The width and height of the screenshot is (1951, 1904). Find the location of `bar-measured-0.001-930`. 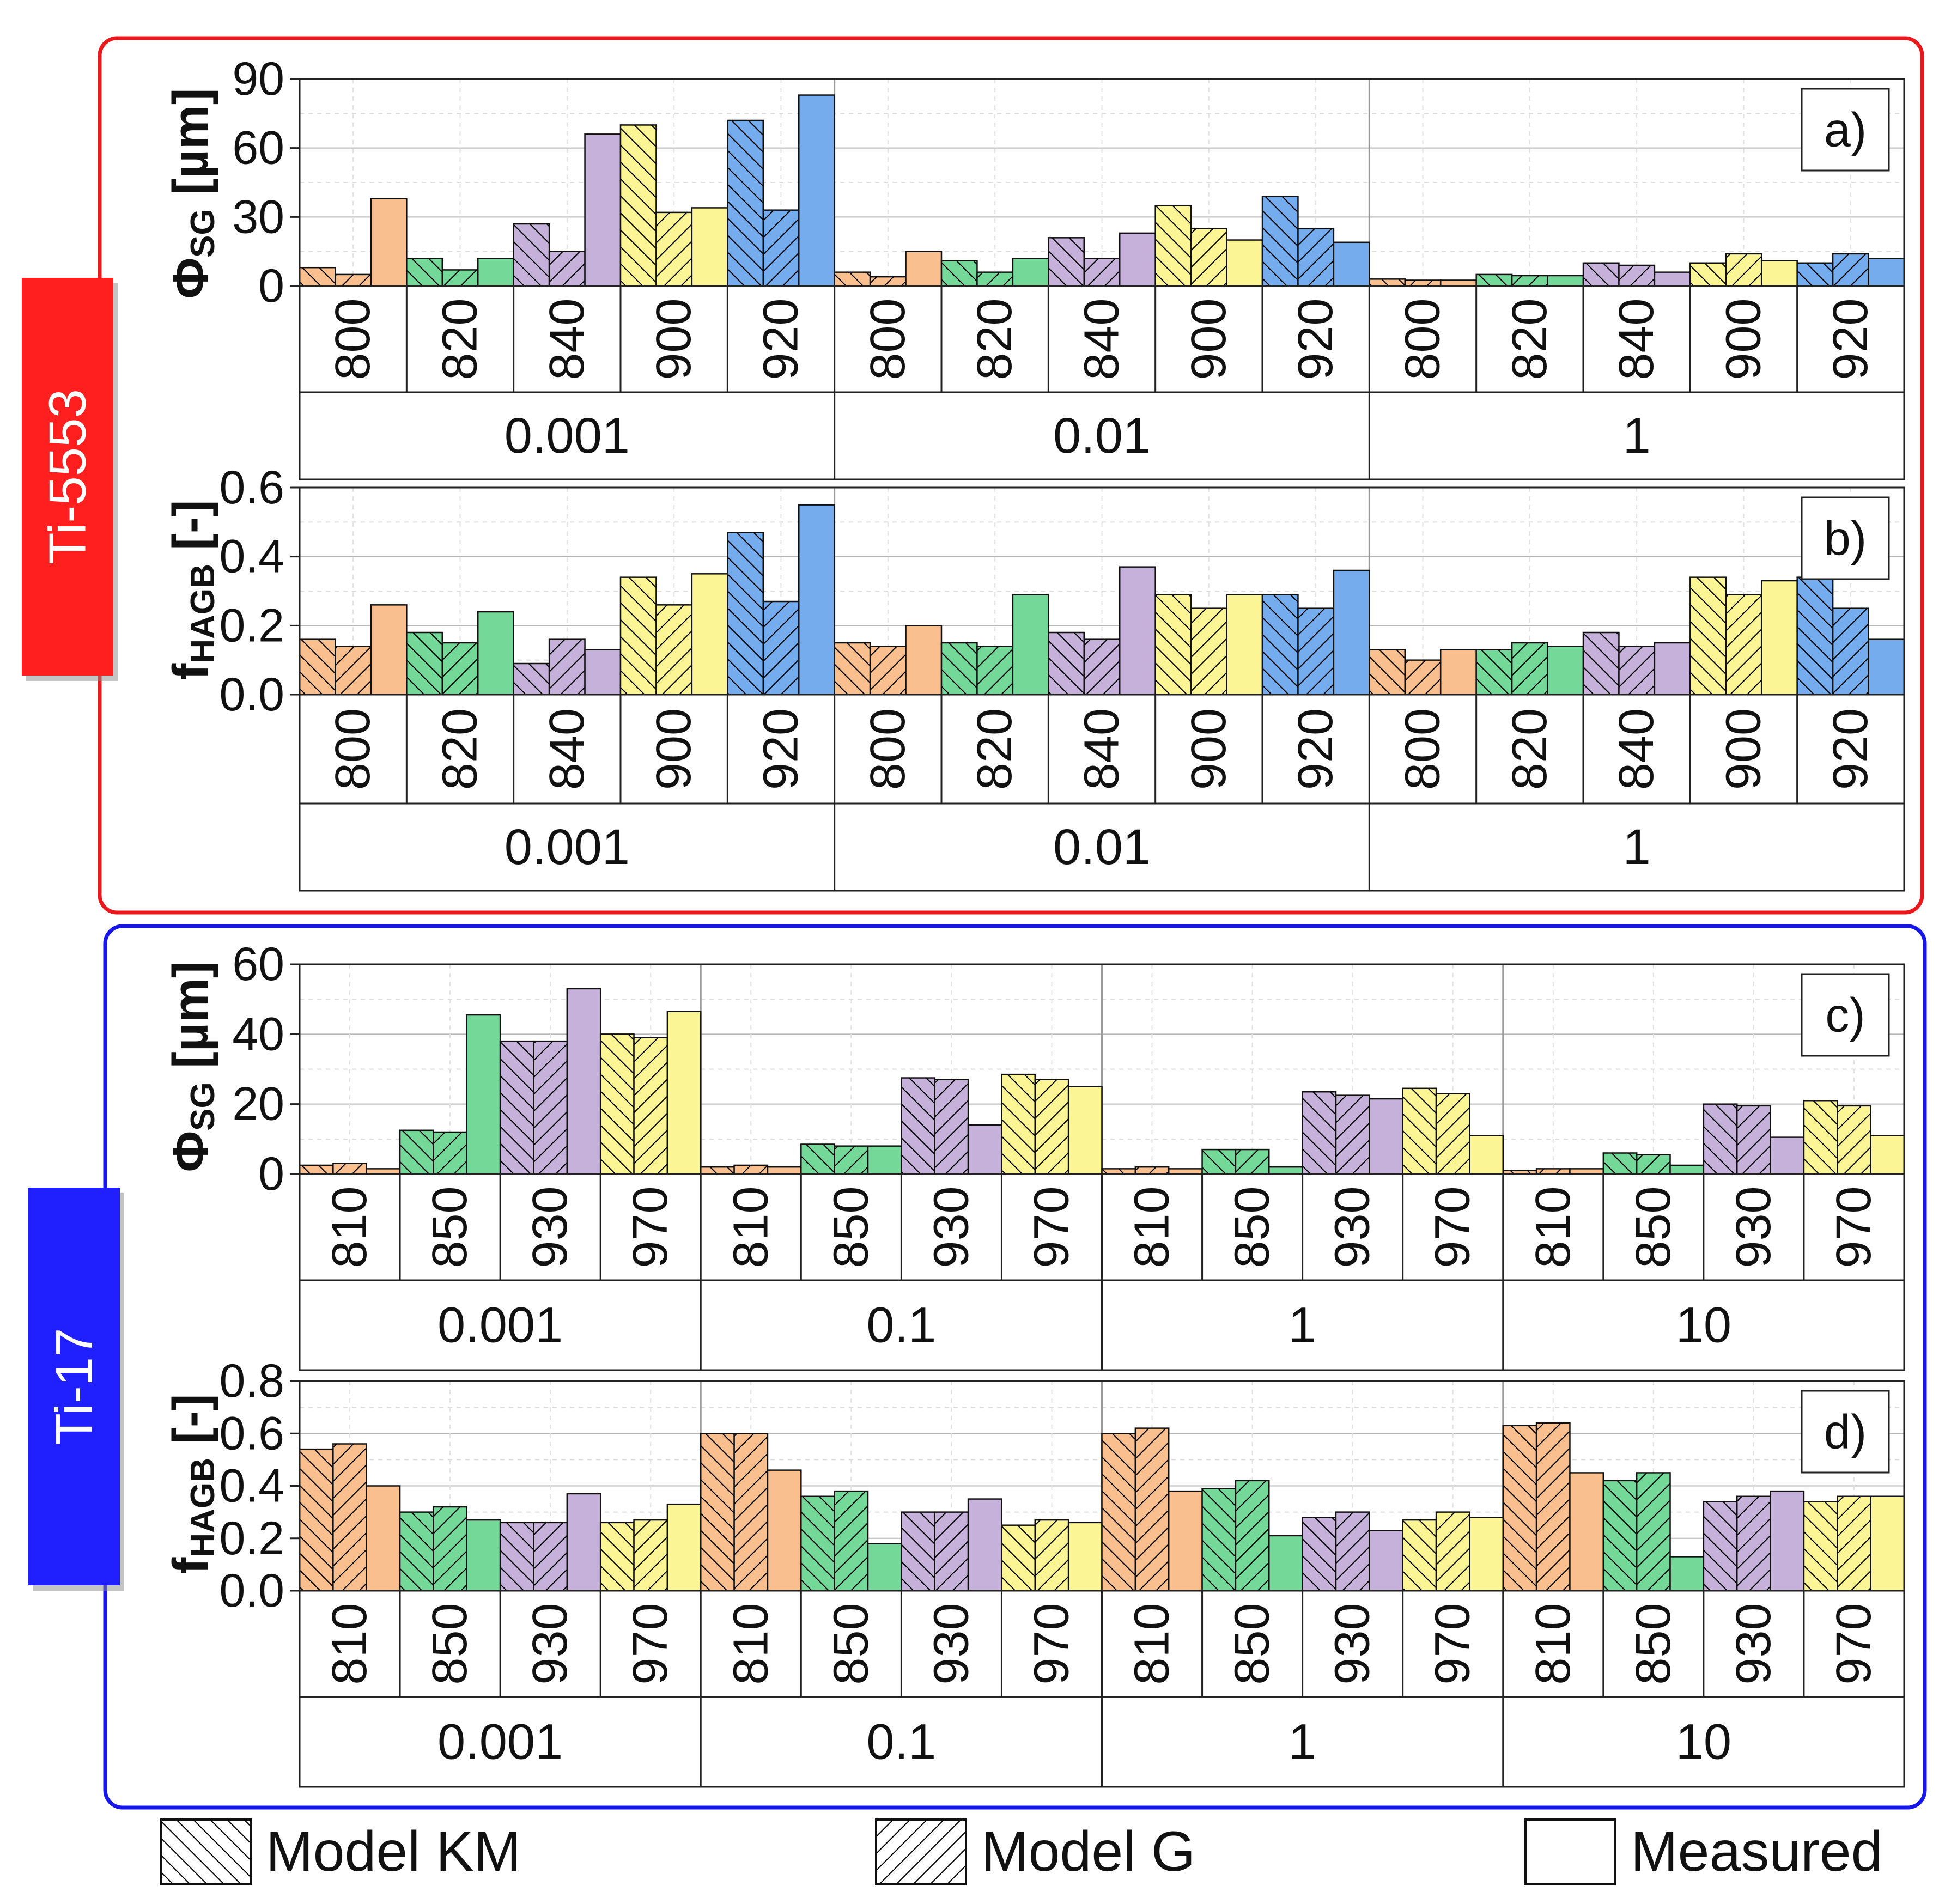

bar-measured-0.001-930 is located at coordinates (584, 1081).